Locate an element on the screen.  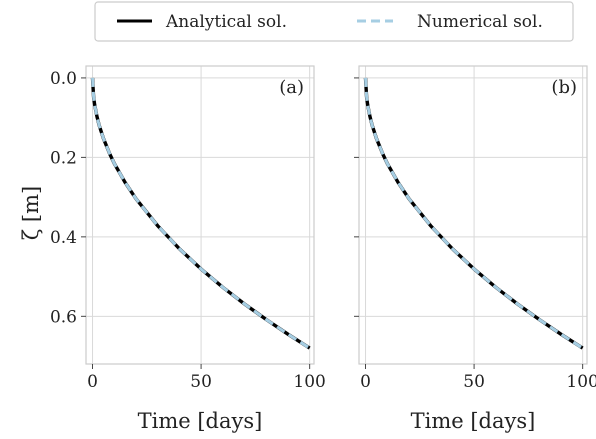
y-tick-label: 0.6 is located at coordinates (63, 317).